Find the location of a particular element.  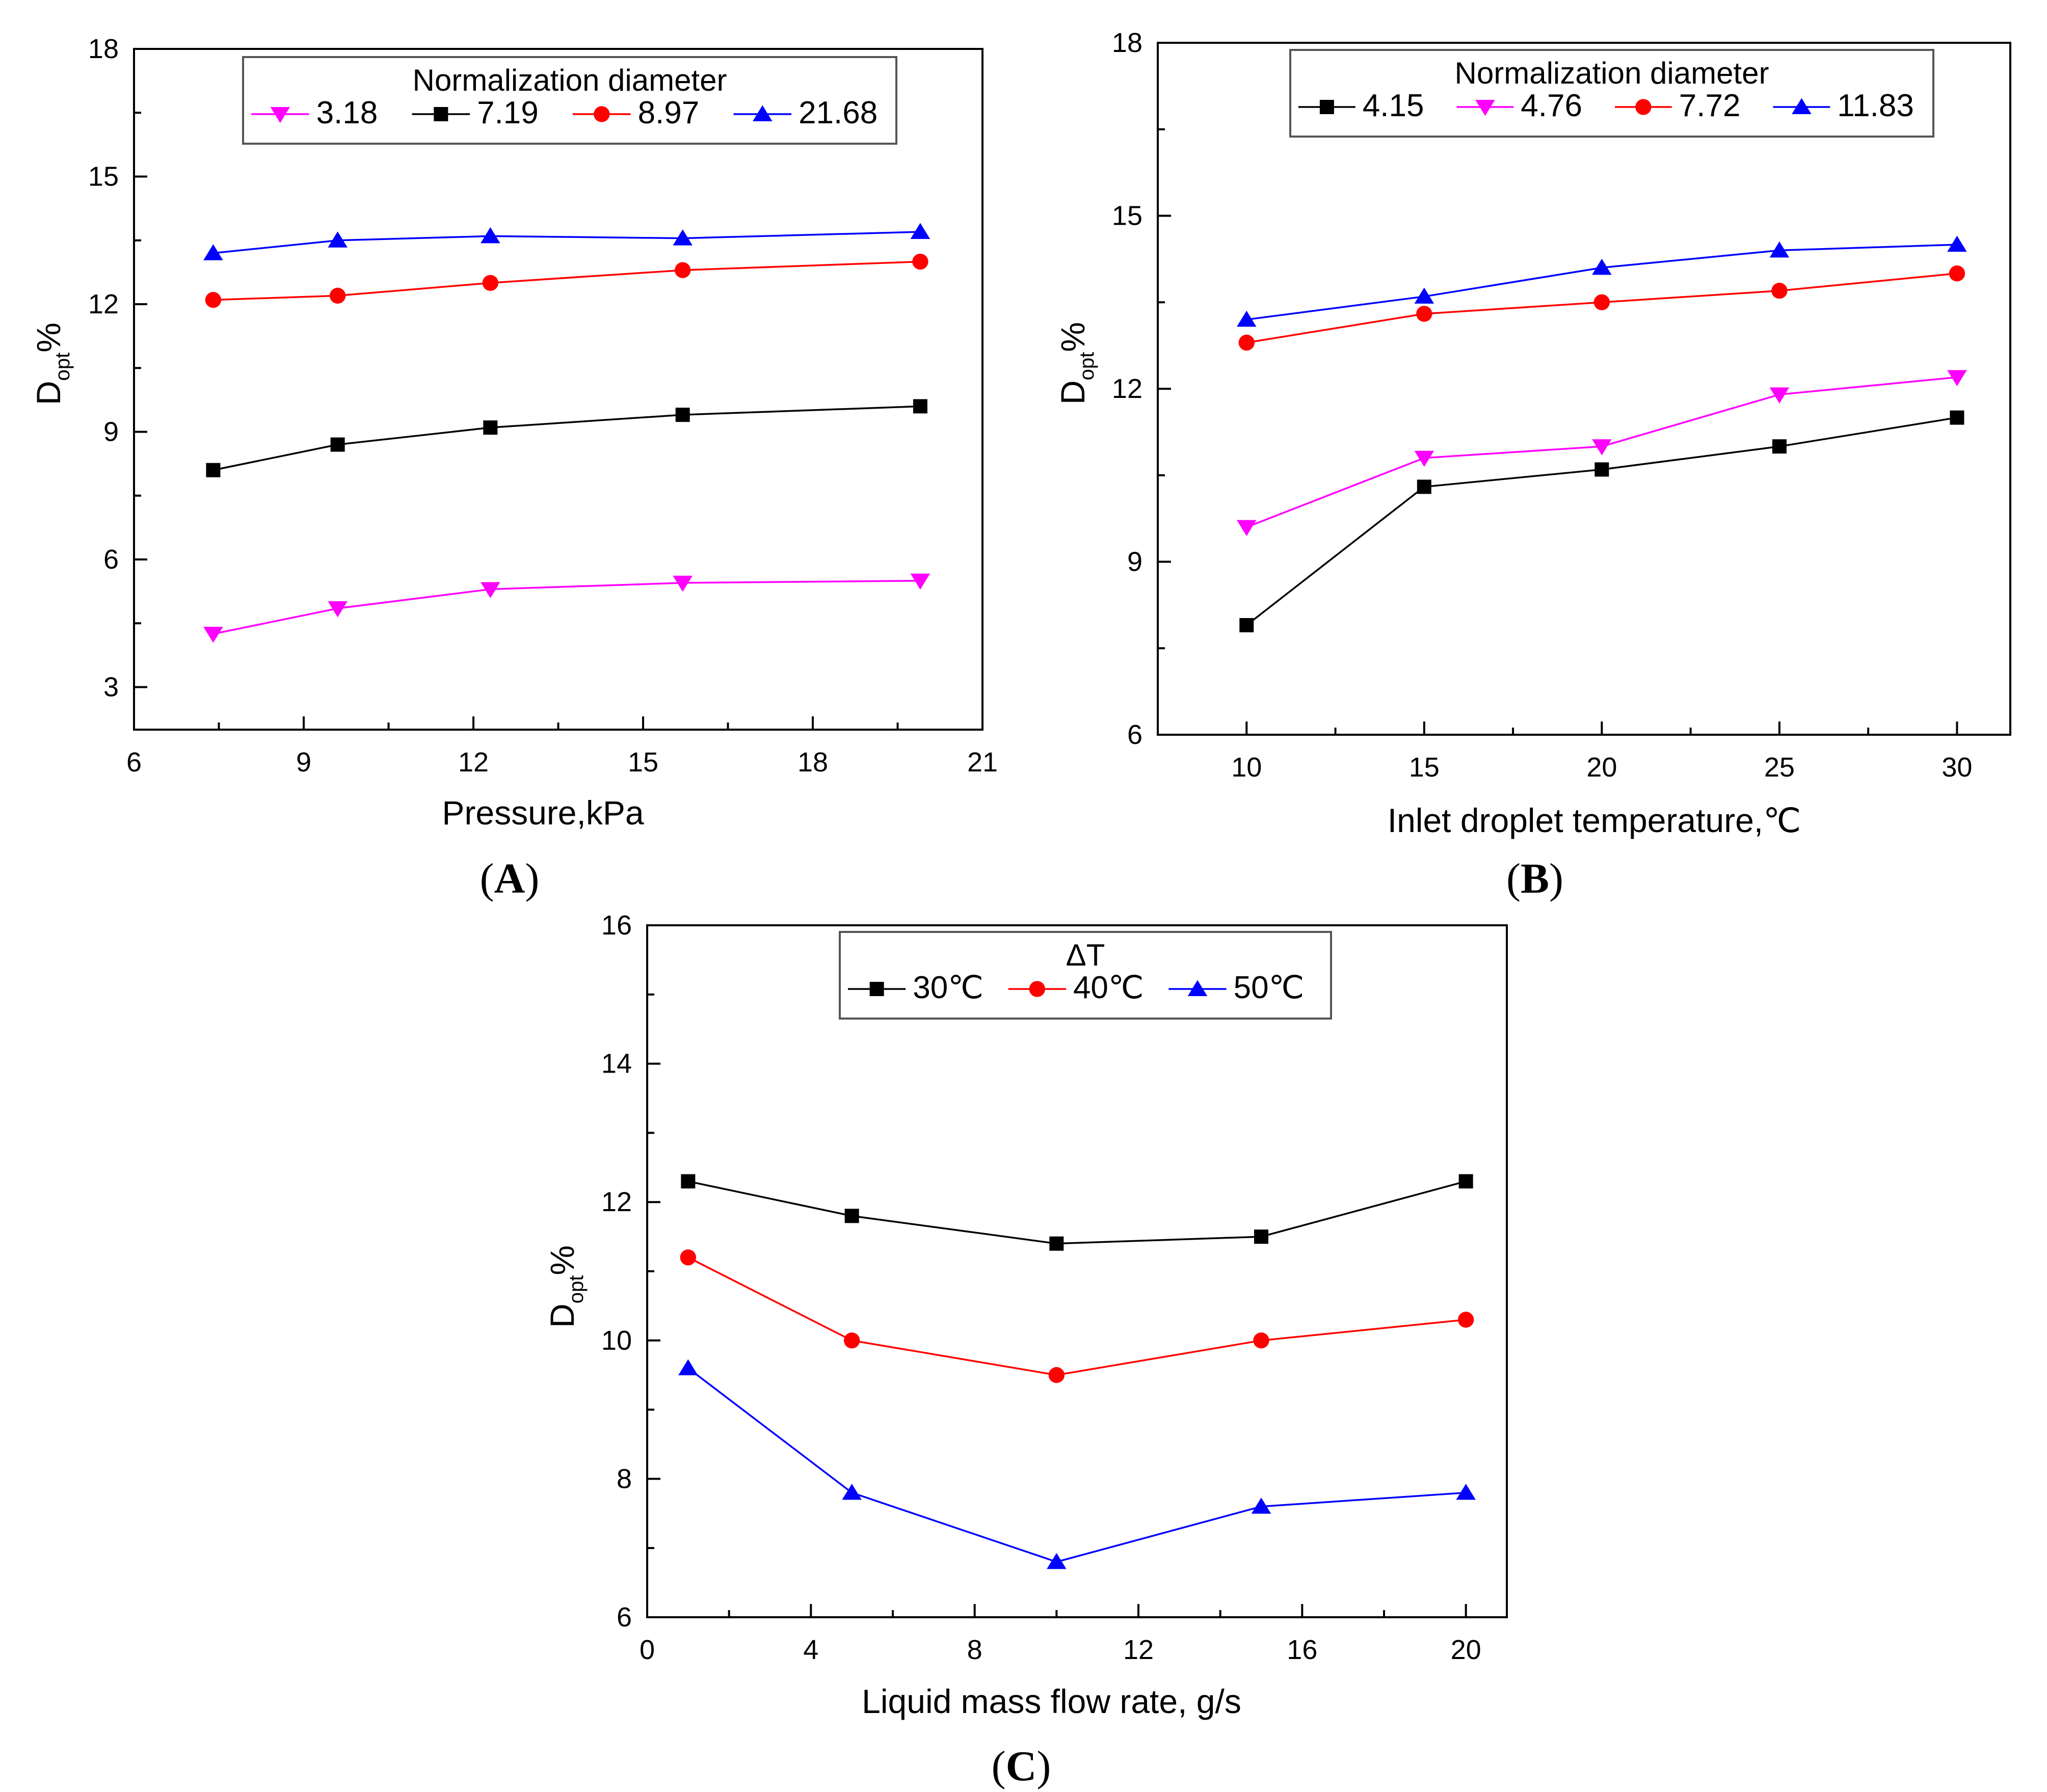

x-tick-label: 30 is located at coordinates (1957, 767).